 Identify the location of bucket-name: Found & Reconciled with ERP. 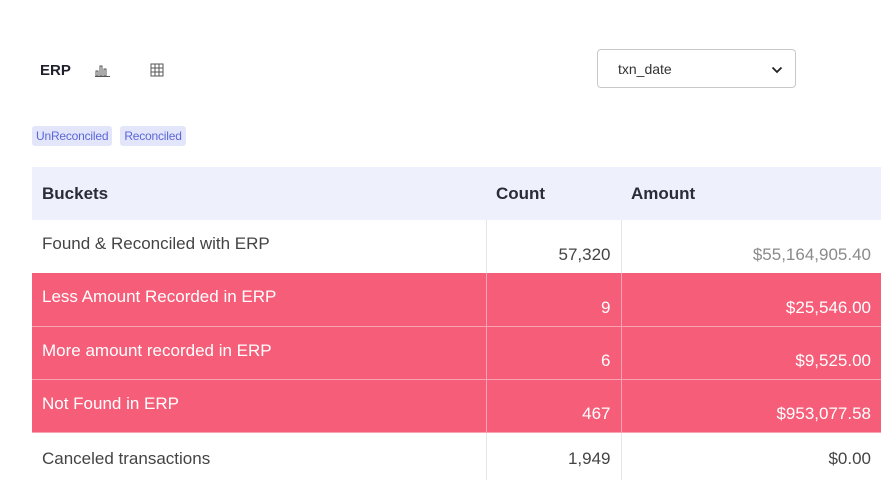
(259, 246).